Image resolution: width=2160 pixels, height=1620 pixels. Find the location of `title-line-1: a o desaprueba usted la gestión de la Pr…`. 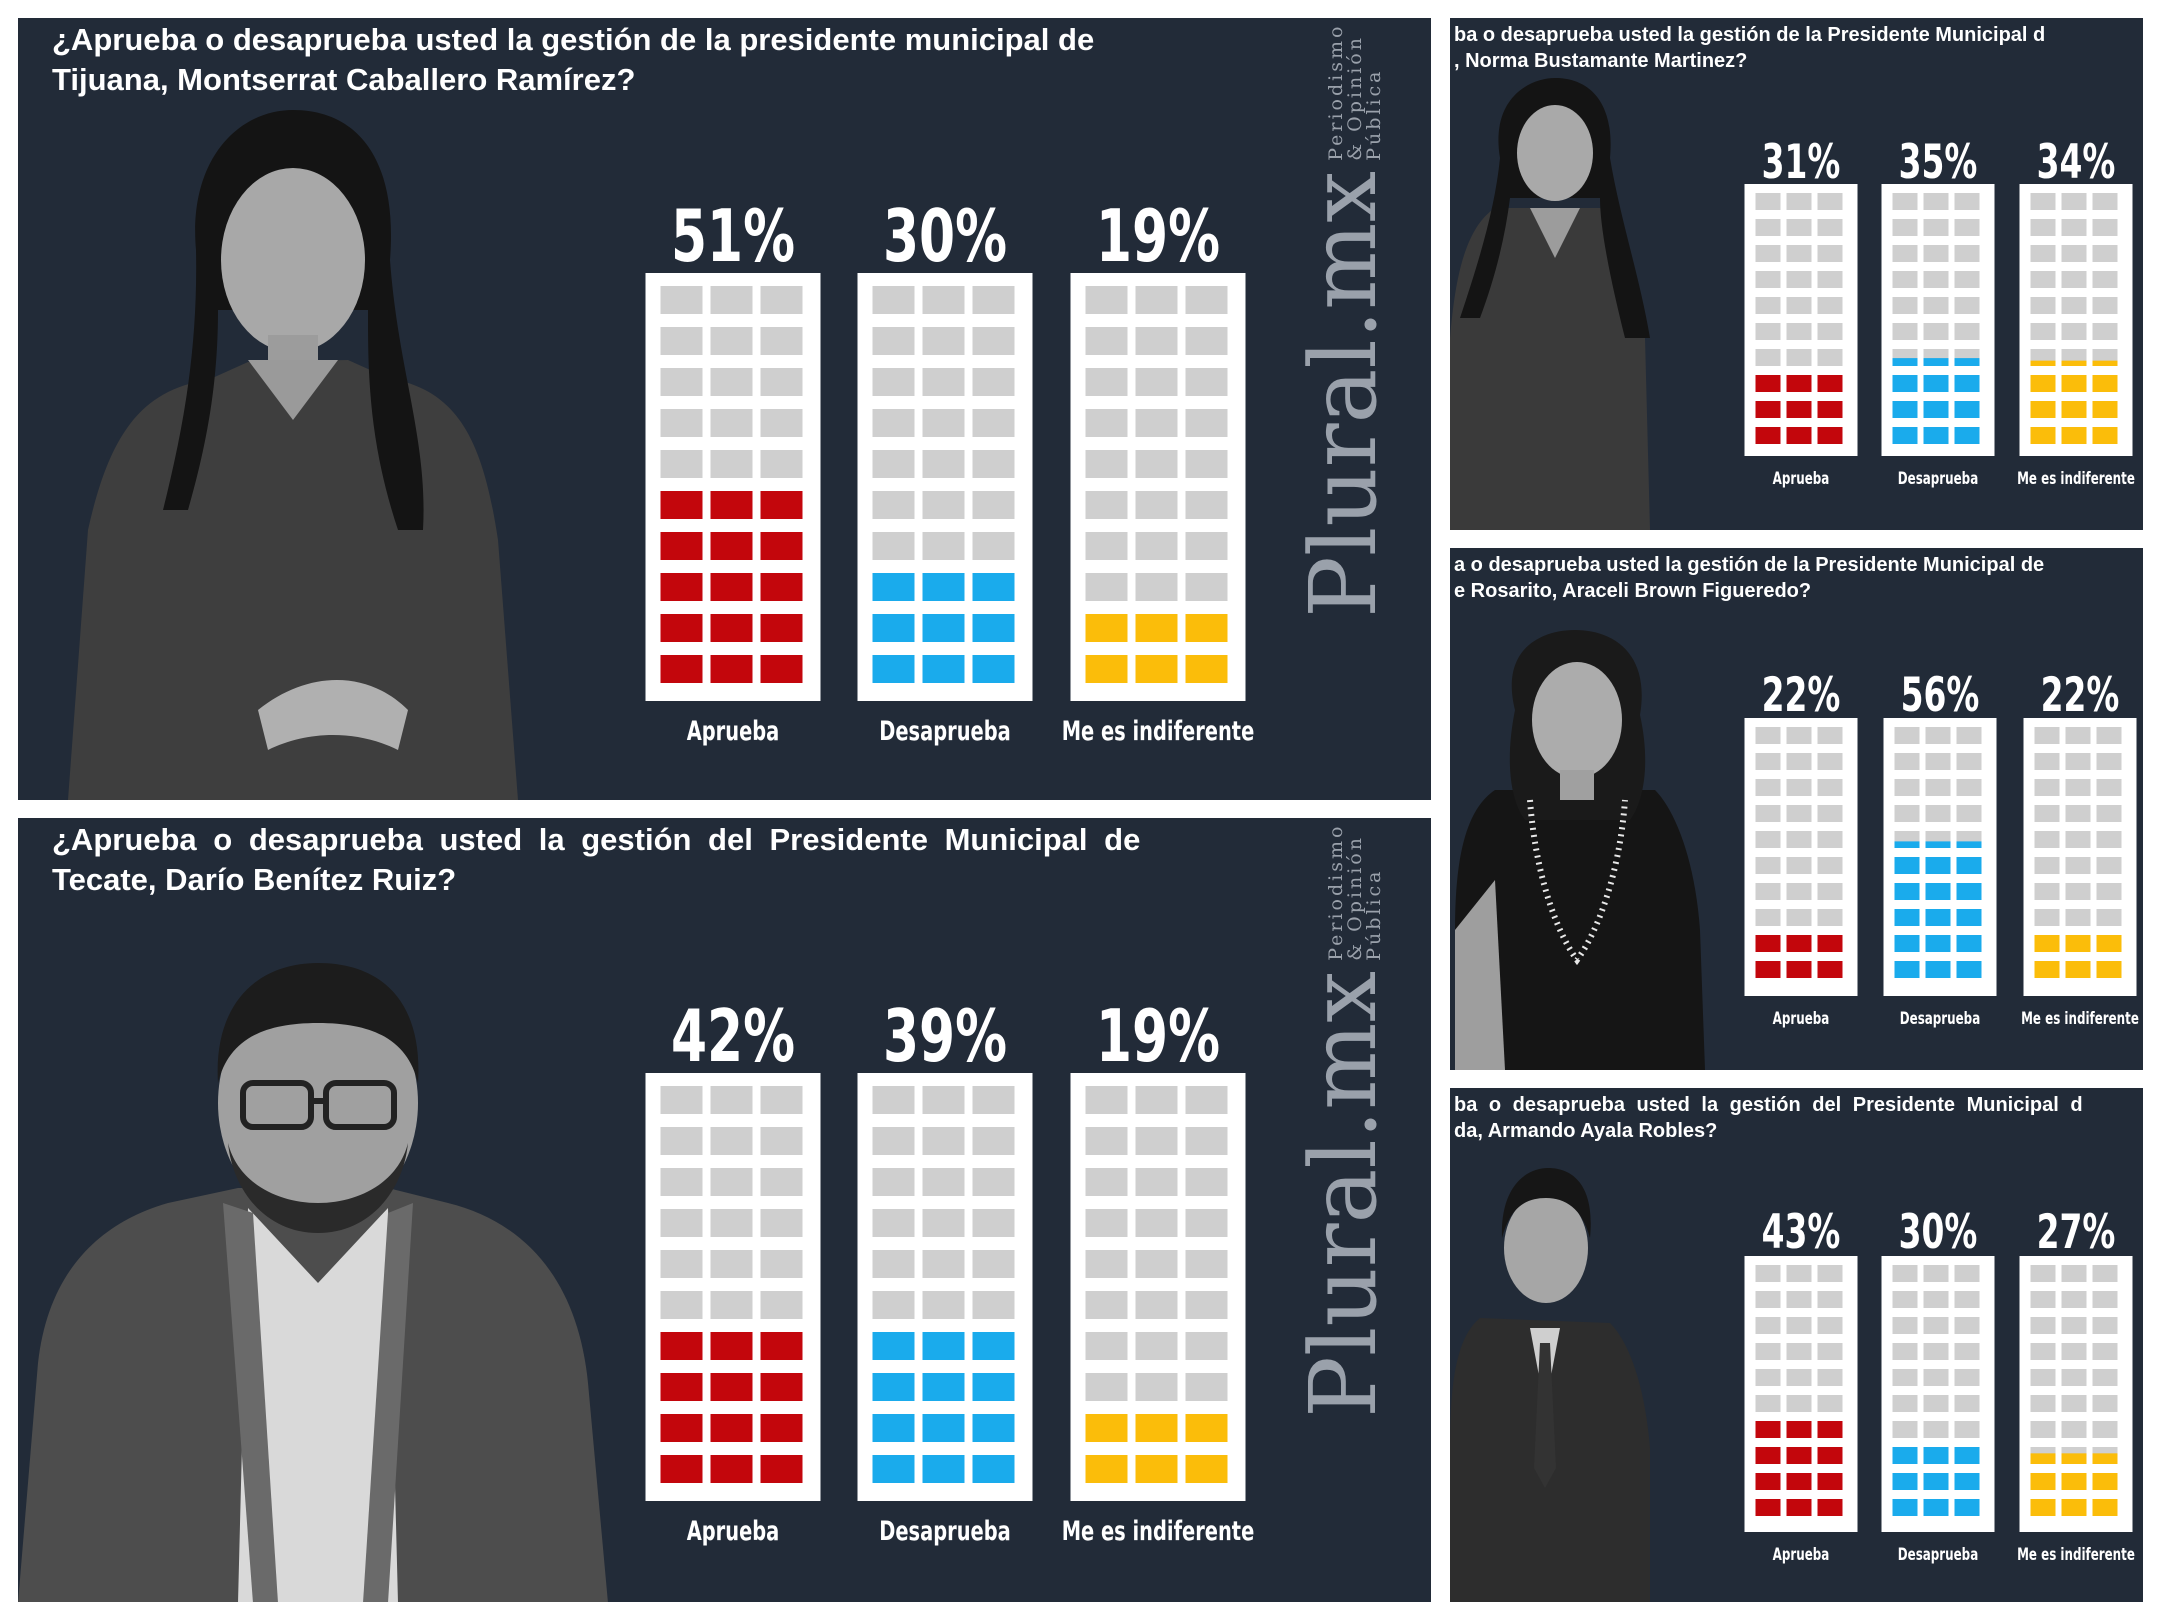

title-line-1: a o desaprueba usted la gestión de la Pr… is located at coordinates (1749, 565).